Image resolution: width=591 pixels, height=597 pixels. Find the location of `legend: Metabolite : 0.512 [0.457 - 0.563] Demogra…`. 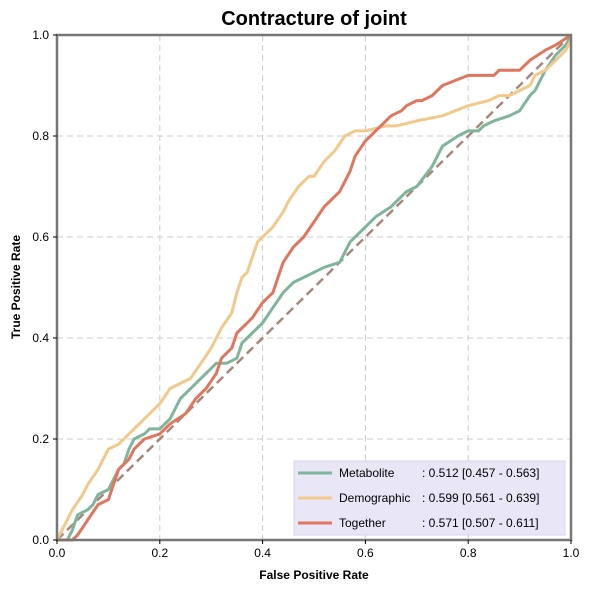

legend: Metabolite : 0.512 [0.457 - 0.563] Demogra… is located at coordinates (429, 498).